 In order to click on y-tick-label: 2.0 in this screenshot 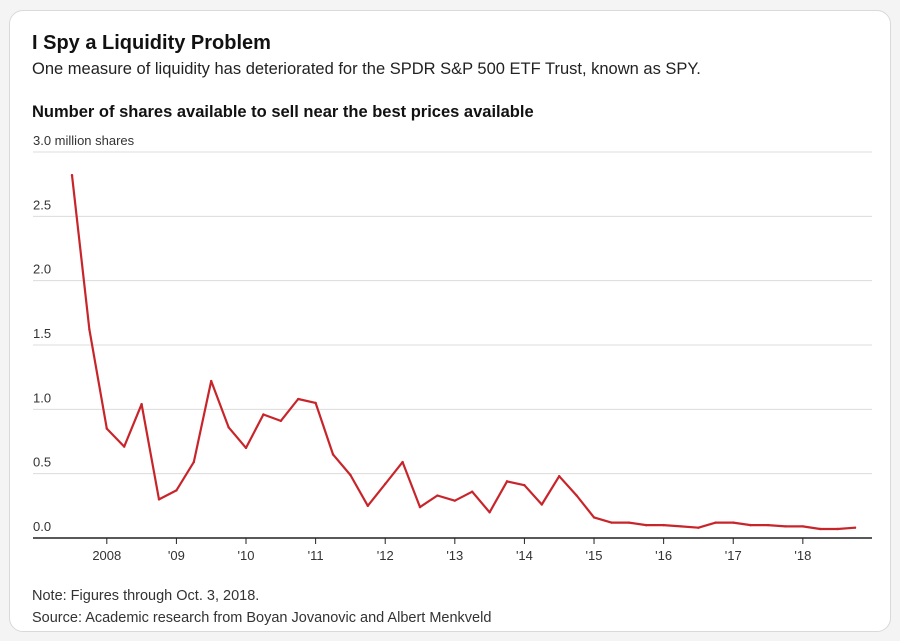, I will do `click(42, 269)`.